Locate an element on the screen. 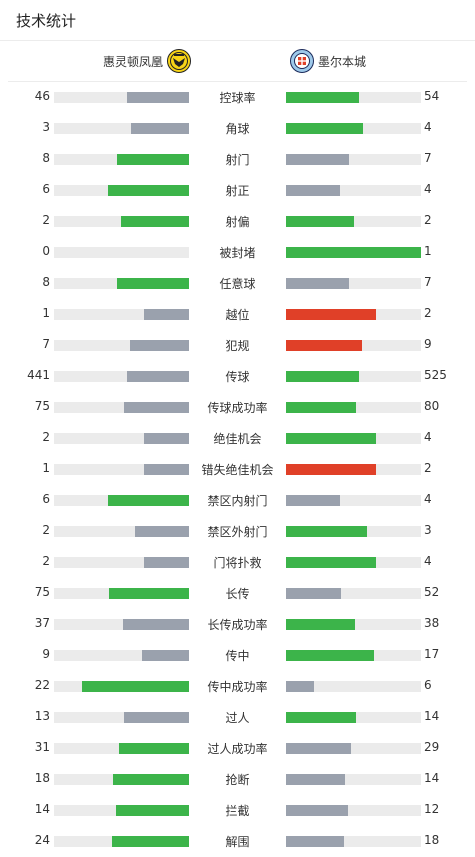 The height and width of the screenshot is (857, 475). away-stat-value: 80 is located at coordinates (432, 406).